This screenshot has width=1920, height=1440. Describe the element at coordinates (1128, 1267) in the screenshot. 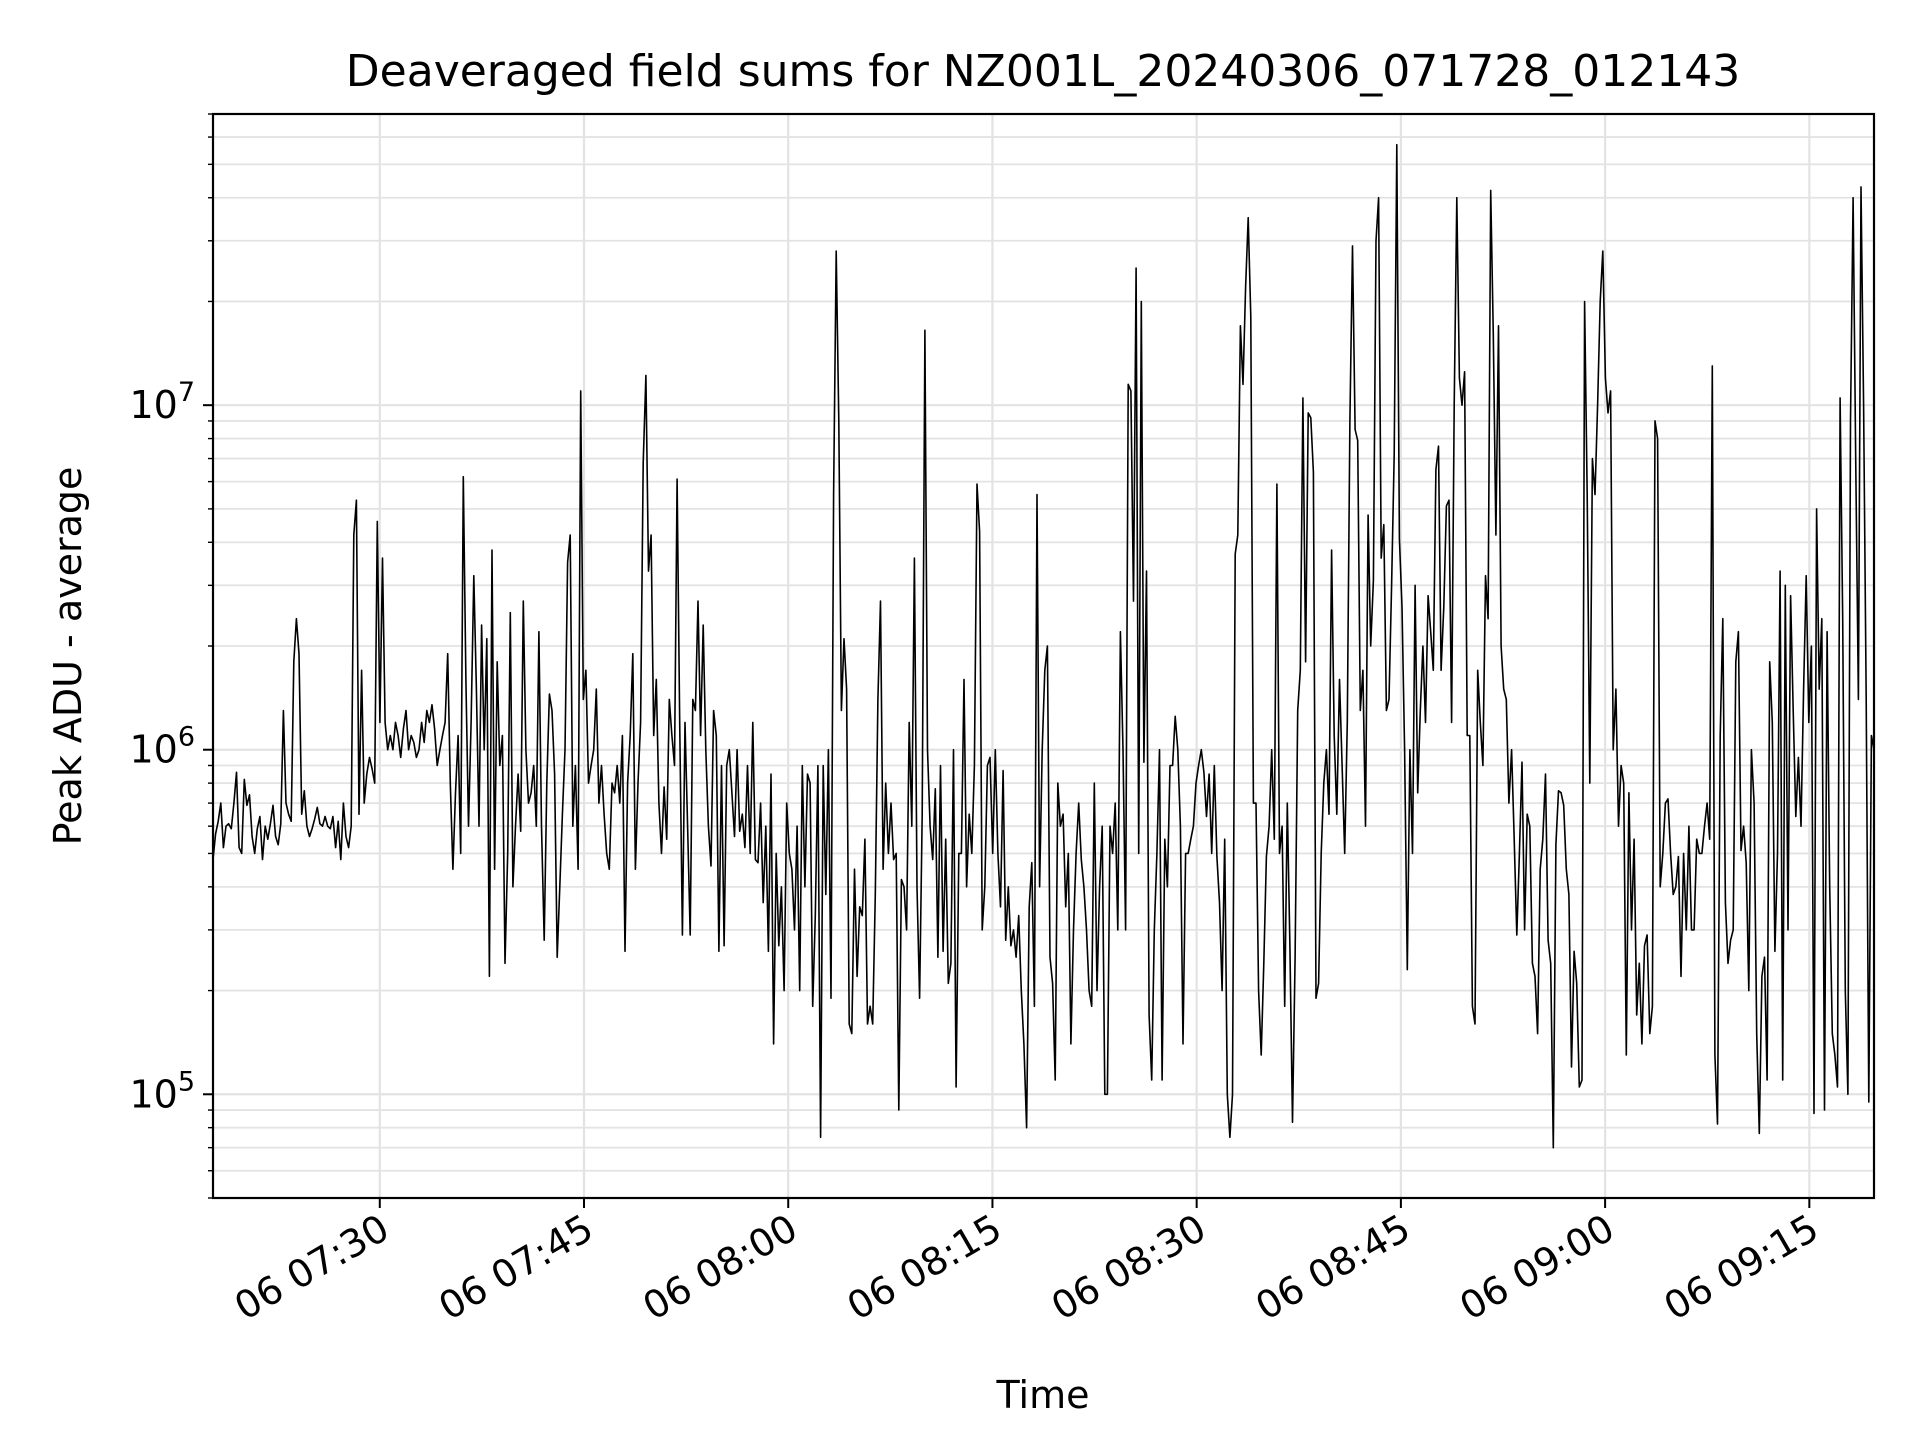

I see `x-tick-label: 06 08:30` at that location.